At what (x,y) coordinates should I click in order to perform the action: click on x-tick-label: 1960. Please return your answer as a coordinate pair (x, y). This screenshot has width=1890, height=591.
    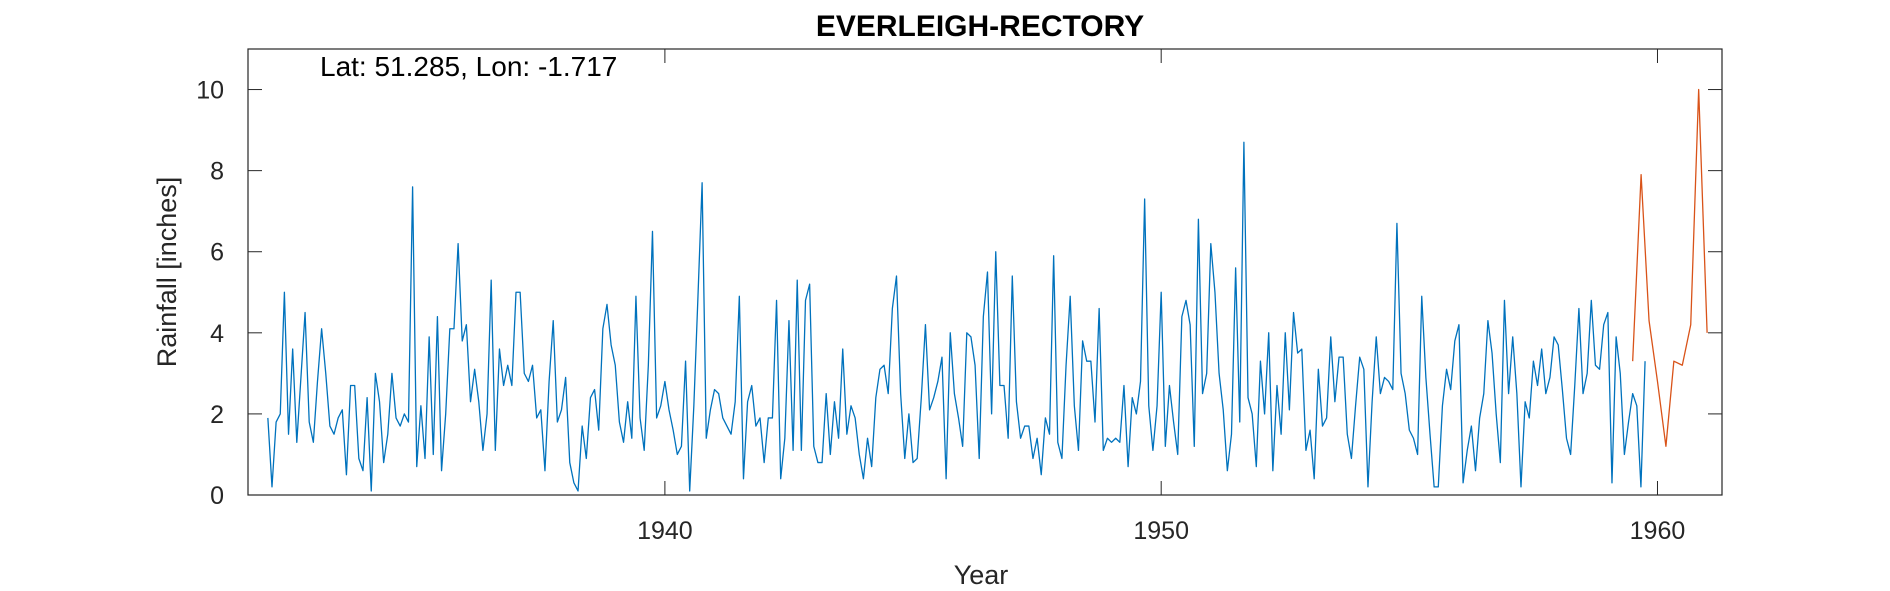
    Looking at the image, I should click on (1658, 531).